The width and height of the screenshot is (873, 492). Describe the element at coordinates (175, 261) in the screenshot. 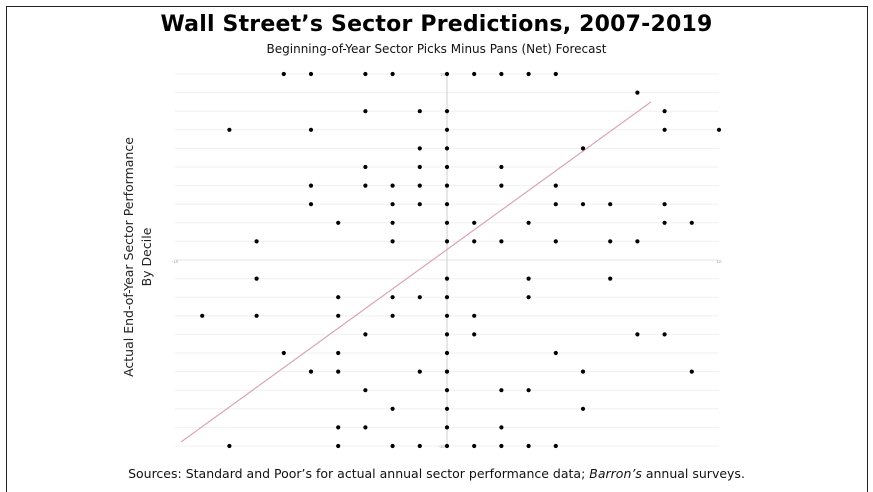

I see `x-tick-label: -10` at that location.